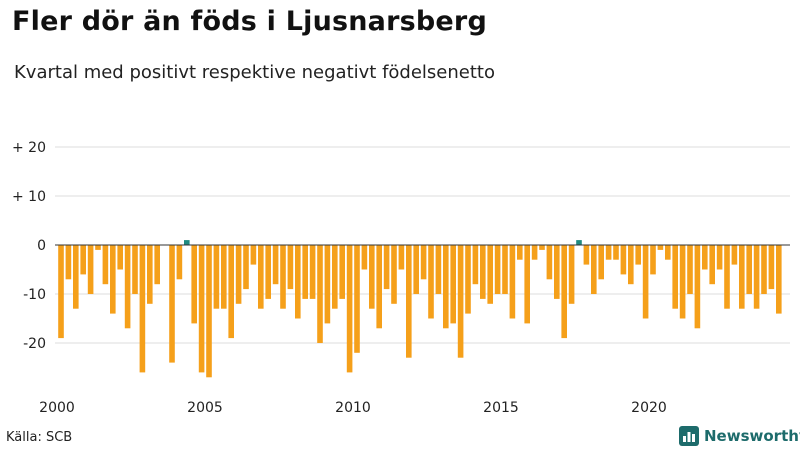 The height and width of the screenshot is (450, 800). I want to click on source-note: Källa: SCB, so click(39, 437).